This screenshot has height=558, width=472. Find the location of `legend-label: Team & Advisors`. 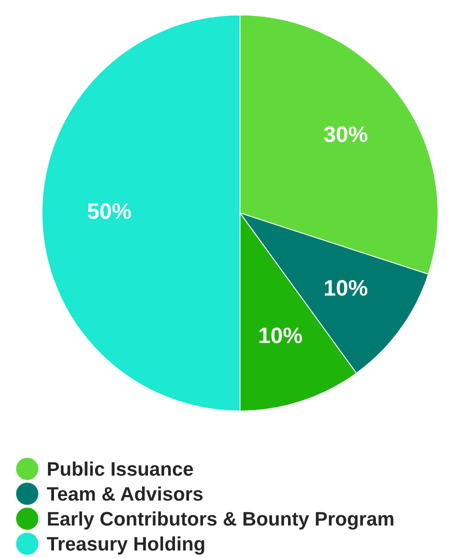

legend-label: Team & Advisors is located at coordinates (124, 493).